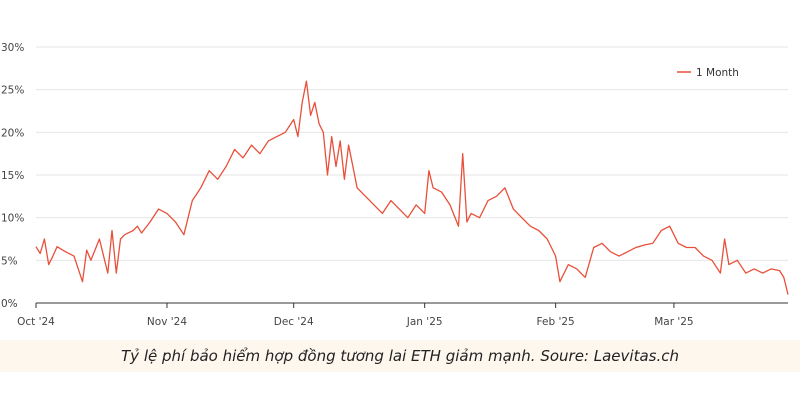 The height and width of the screenshot is (400, 800). I want to click on y-tick-label: 5%, so click(9, 261).